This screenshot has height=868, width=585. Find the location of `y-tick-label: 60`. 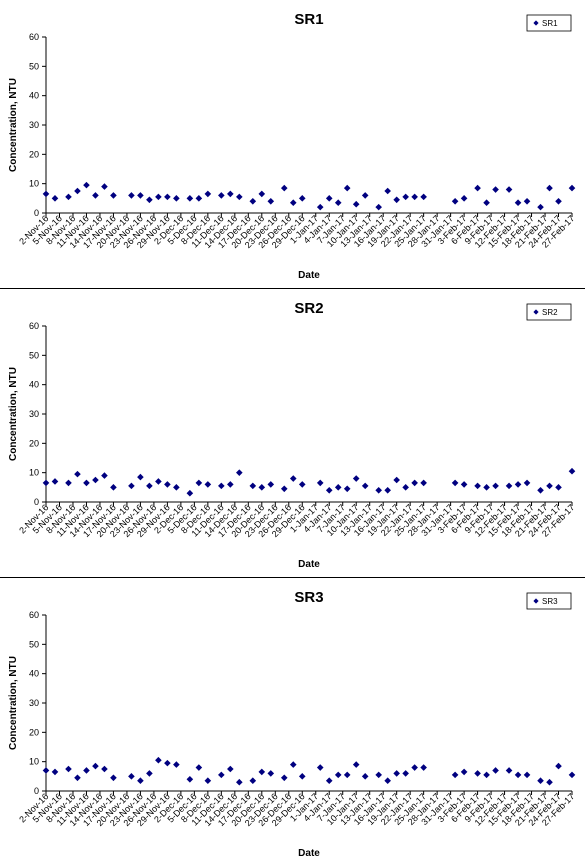

y-tick-label: 60 is located at coordinates (34, 326).